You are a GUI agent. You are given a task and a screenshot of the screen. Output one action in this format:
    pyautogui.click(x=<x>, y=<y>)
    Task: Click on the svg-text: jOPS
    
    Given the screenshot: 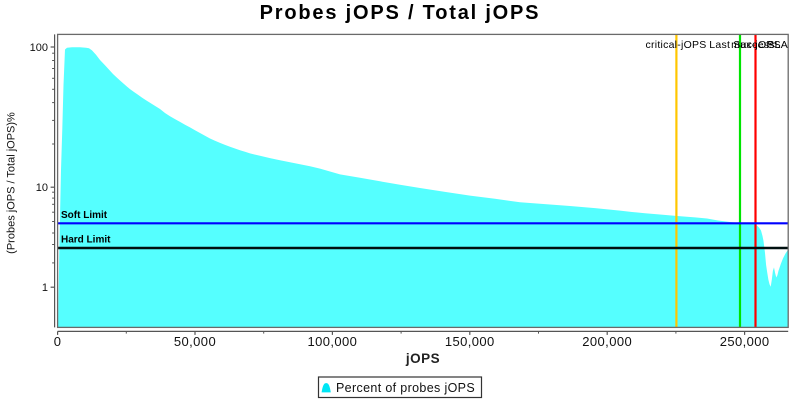 What is the action you would take?
    pyautogui.click(x=422, y=358)
    